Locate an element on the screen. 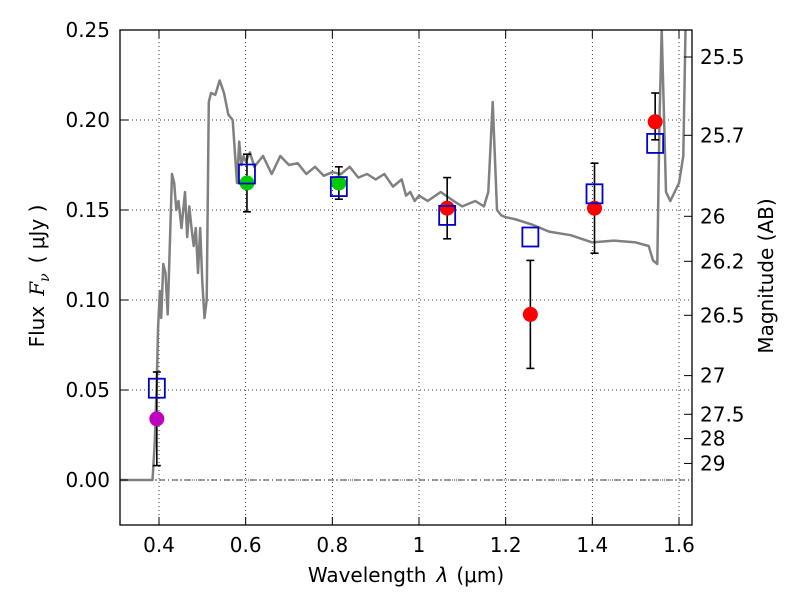 The width and height of the screenshot is (800, 600). x-tick-label: 0.8 is located at coordinates (332, 545).